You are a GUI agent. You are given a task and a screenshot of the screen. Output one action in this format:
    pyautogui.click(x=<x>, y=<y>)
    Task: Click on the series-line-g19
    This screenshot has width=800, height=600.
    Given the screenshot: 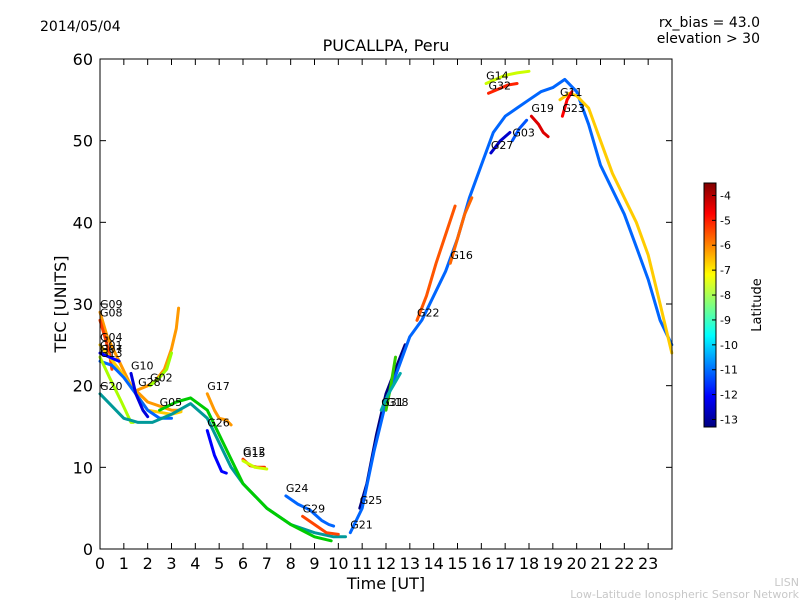 What is the action you would take?
    pyautogui.click(x=539, y=126)
    